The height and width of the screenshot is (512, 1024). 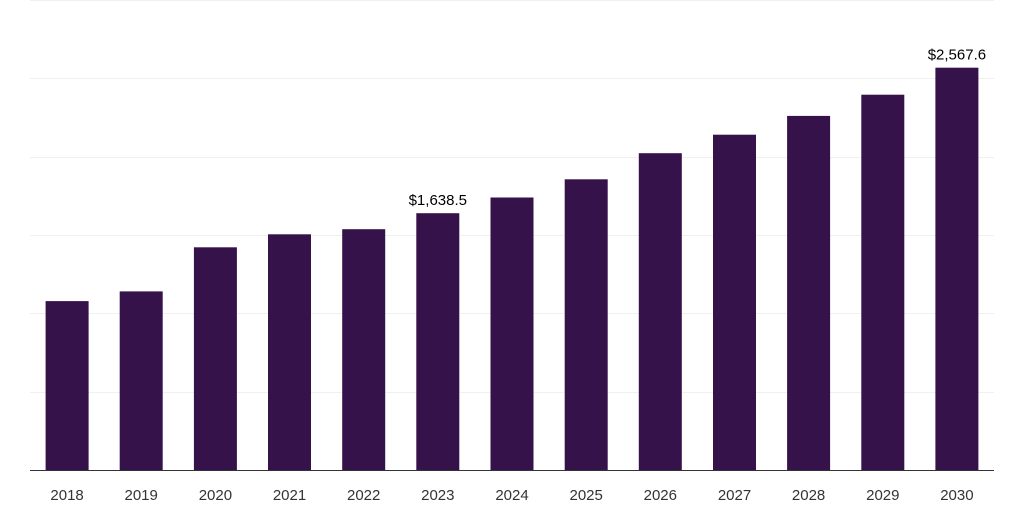 I want to click on bar-2020, so click(x=215, y=358).